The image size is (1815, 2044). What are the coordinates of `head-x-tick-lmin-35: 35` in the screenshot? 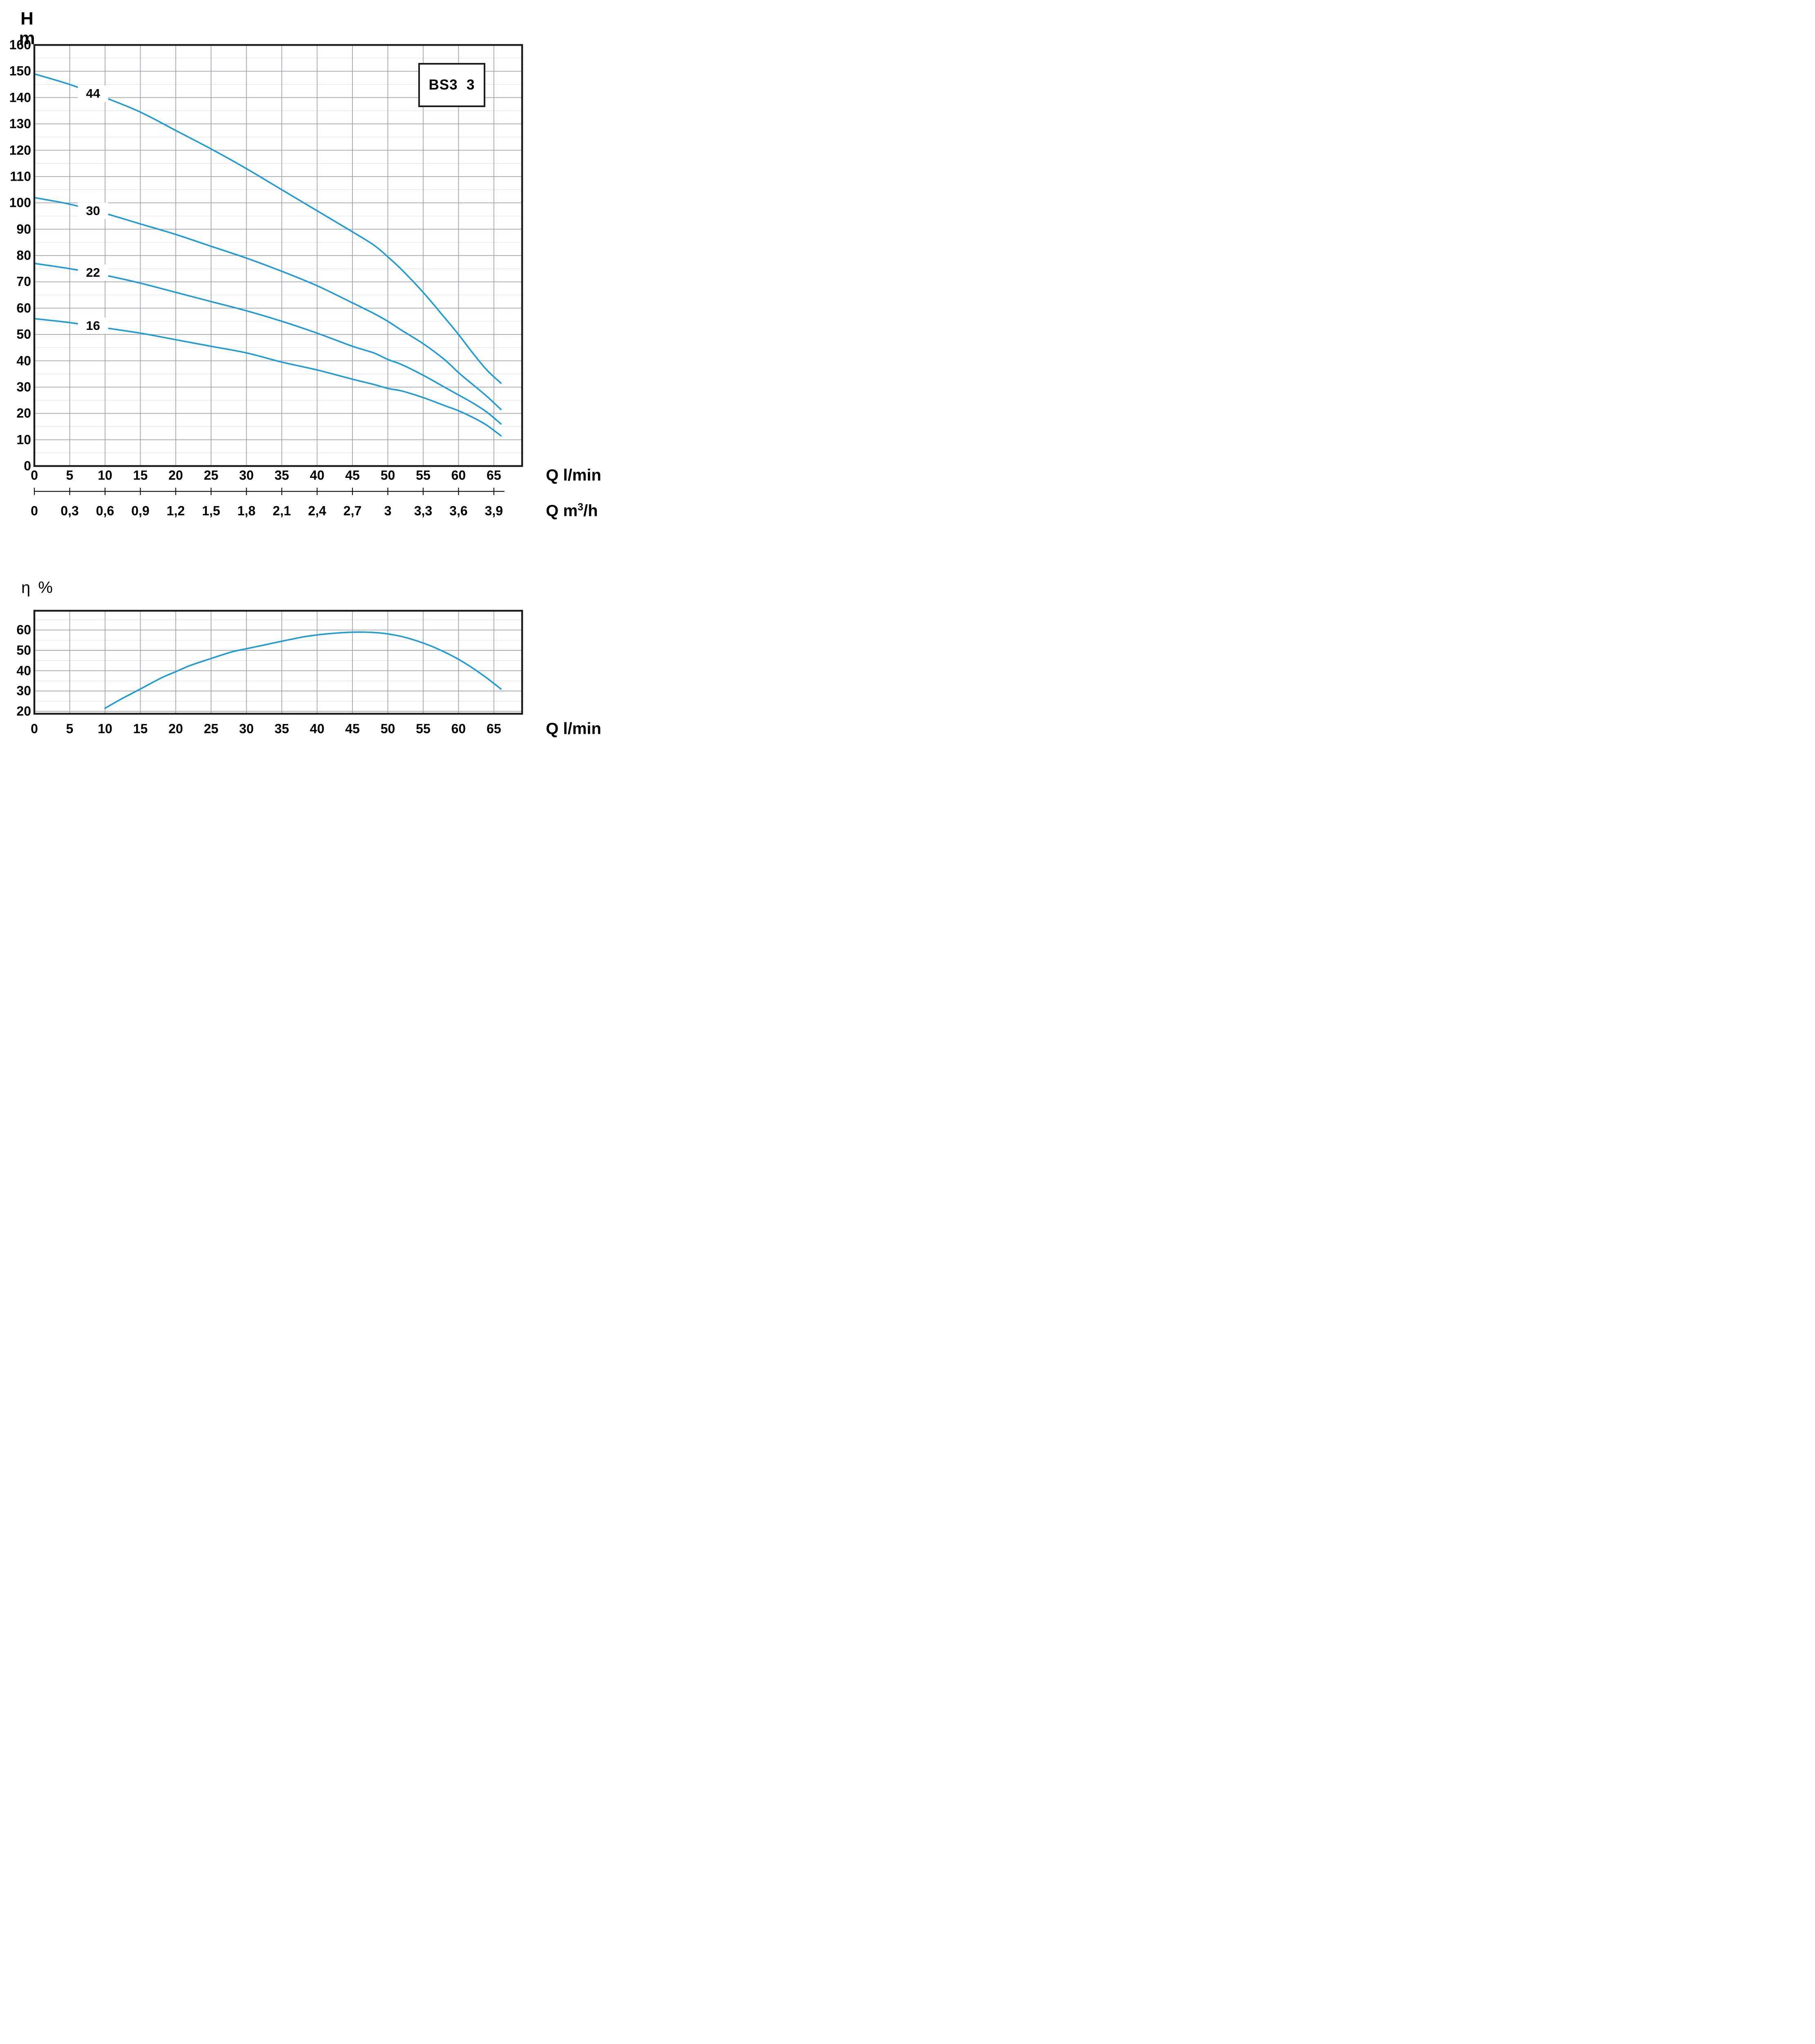 It's located at (281, 476).